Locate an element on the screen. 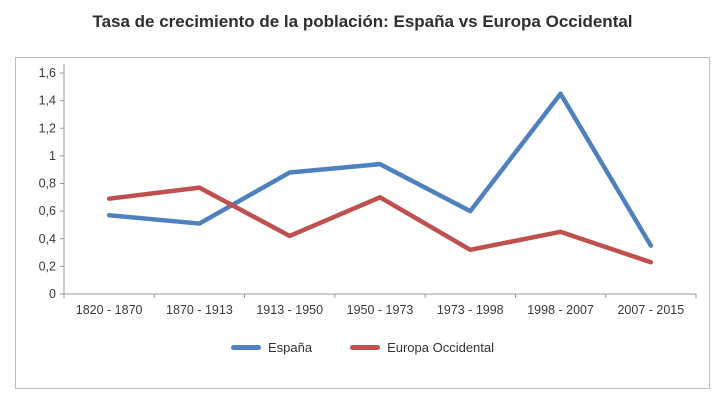  y-tick-label: 1,2 is located at coordinates (47, 128).